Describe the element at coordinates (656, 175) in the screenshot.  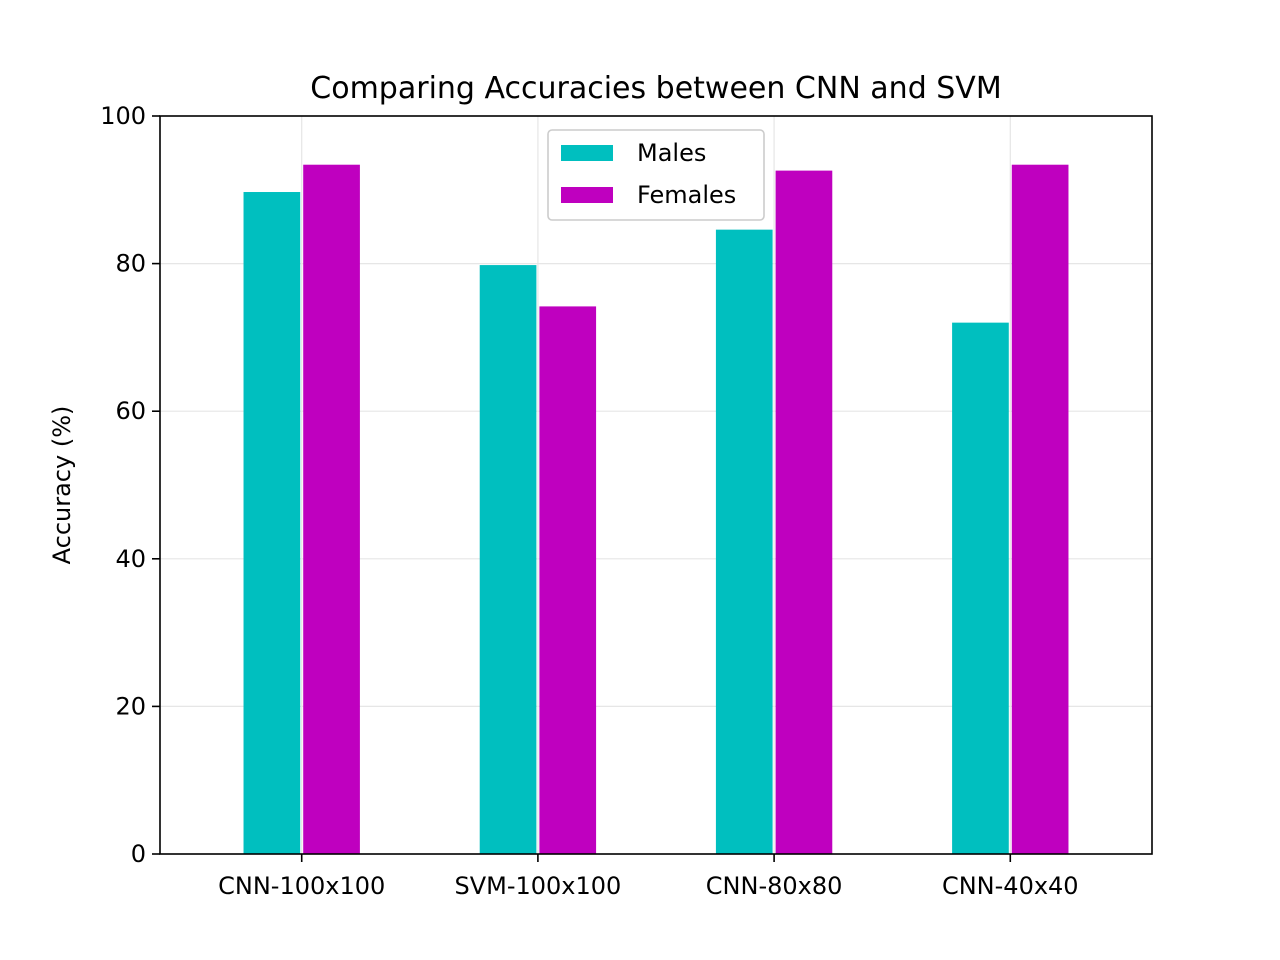
I see `legend: Males Females` at that location.